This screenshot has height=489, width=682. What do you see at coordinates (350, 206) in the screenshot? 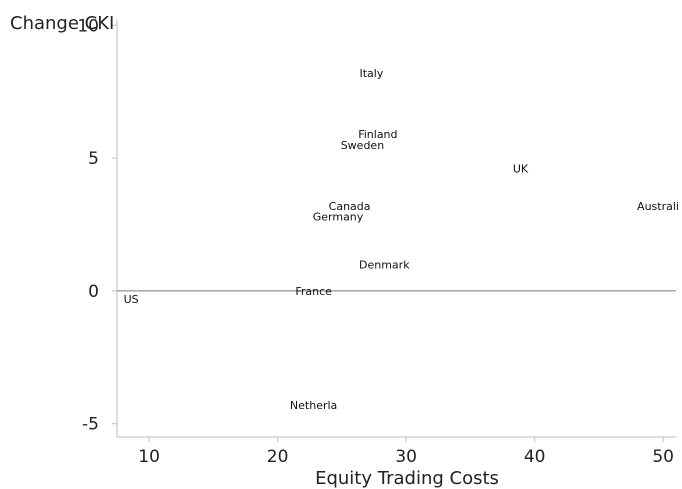
I see `point-label-canada: Canada` at bounding box center [350, 206].